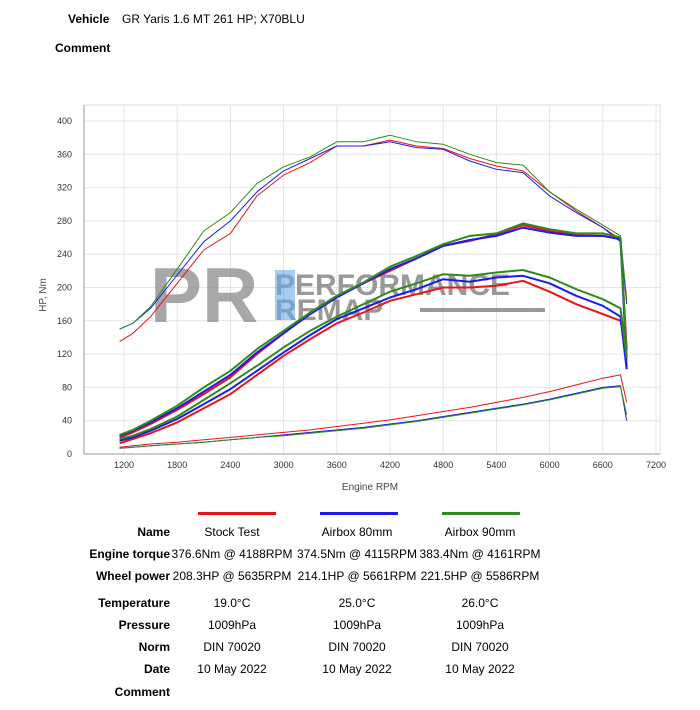 The height and width of the screenshot is (710, 700). What do you see at coordinates (43, 295) in the screenshot?
I see `y-axis-label: HP, Nm` at bounding box center [43, 295].